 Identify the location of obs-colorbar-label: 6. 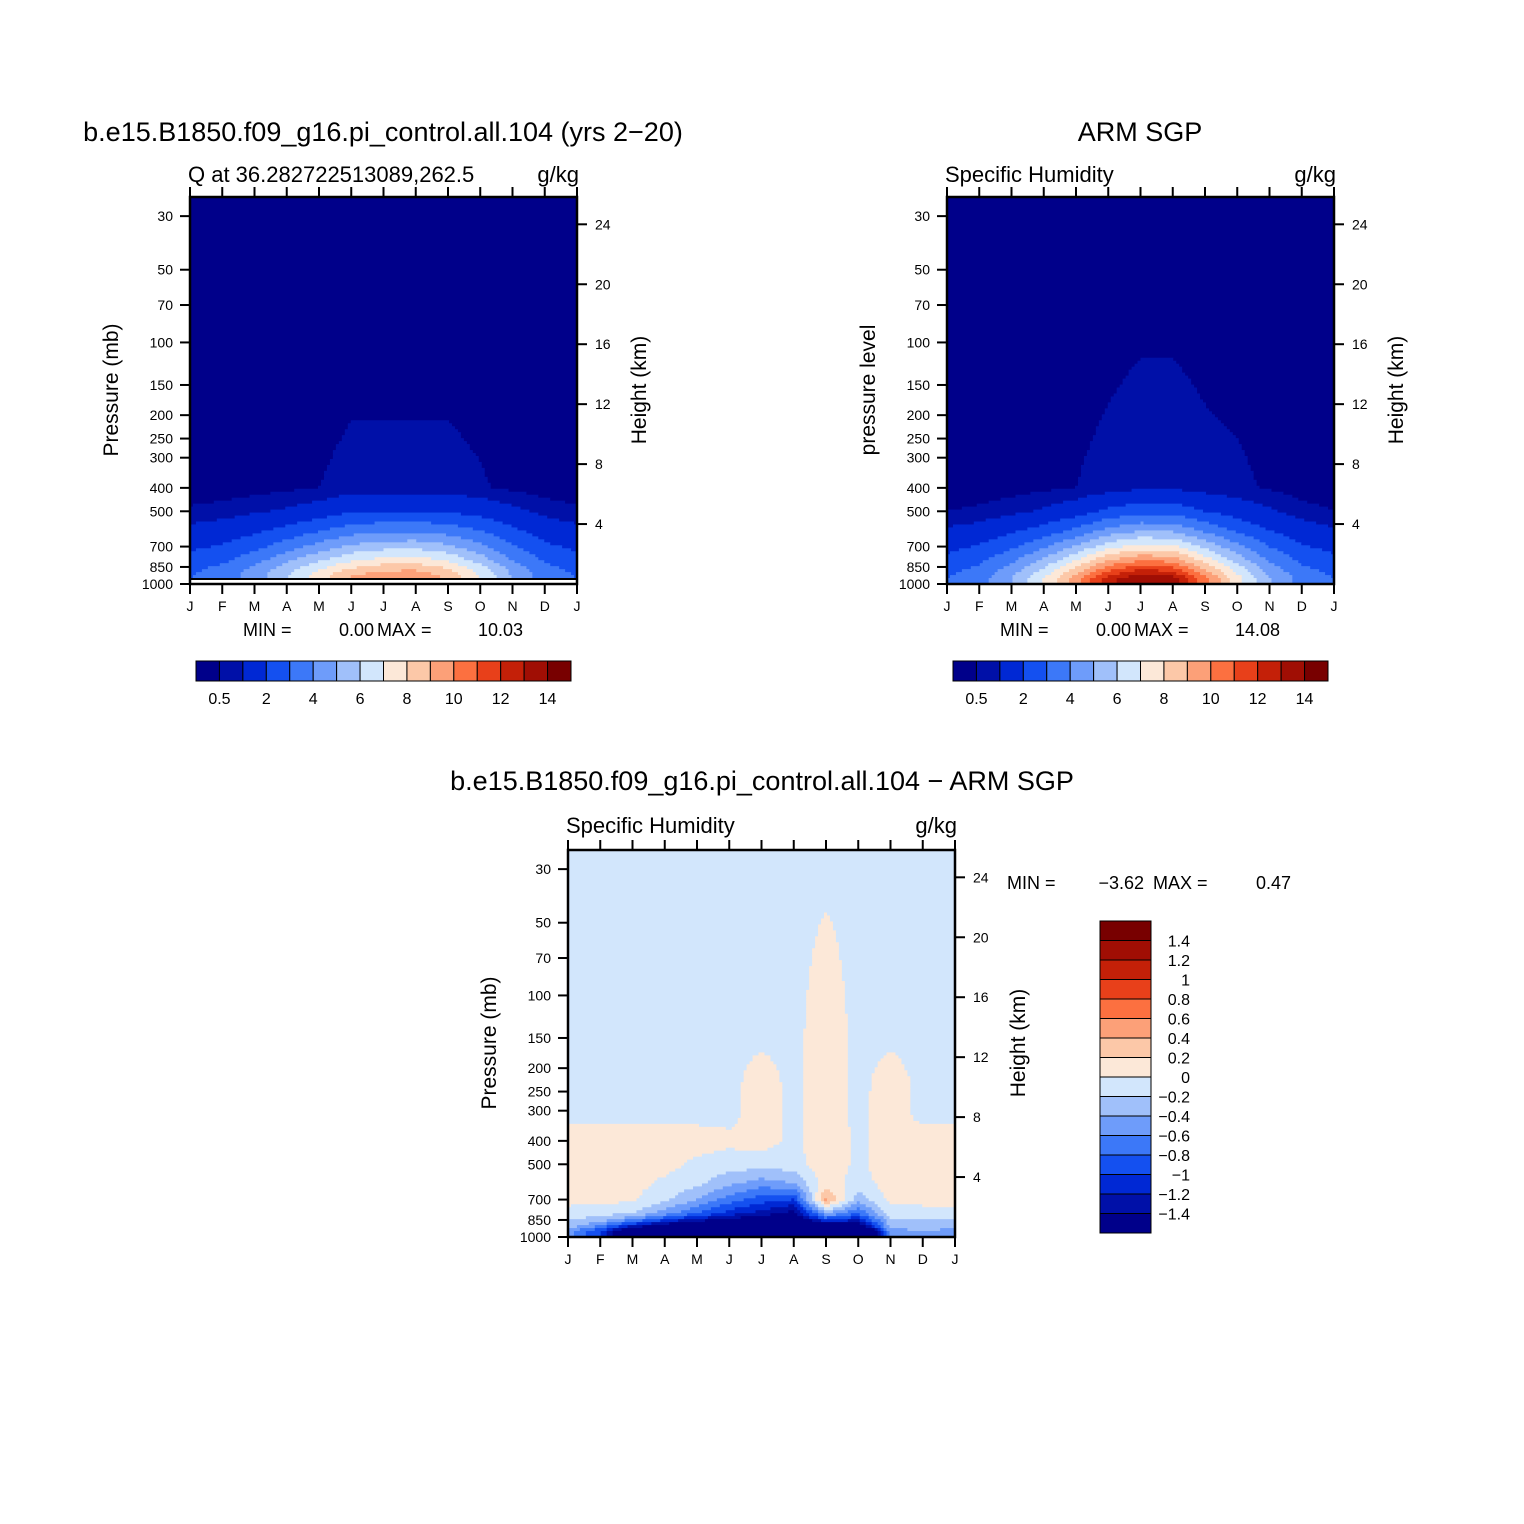
(1117, 699).